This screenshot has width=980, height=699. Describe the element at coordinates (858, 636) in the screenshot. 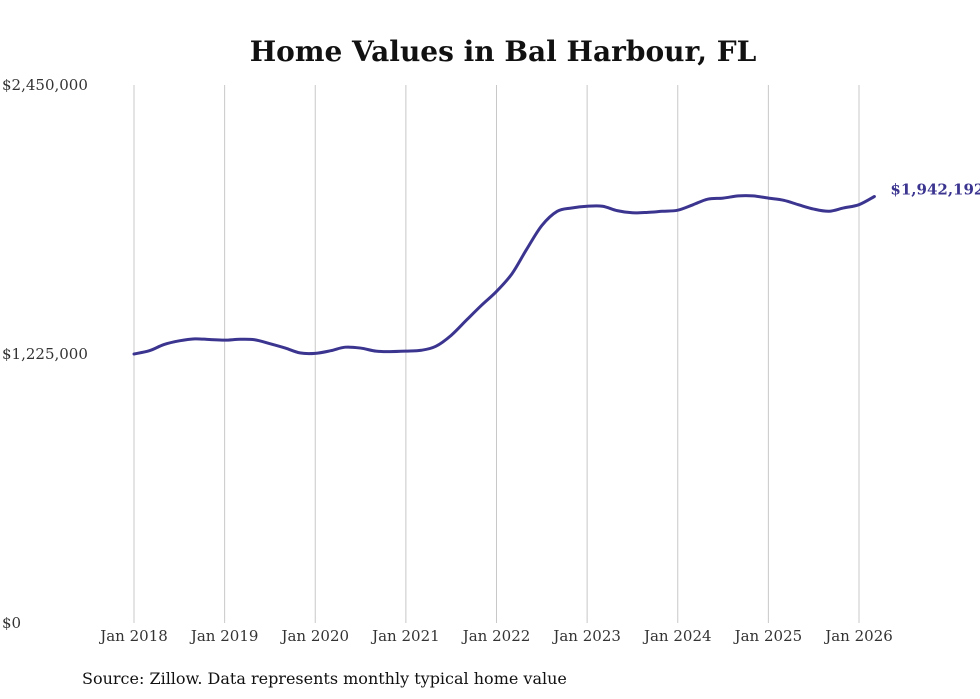

I see `x-tick-label: Jan 2026` at that location.